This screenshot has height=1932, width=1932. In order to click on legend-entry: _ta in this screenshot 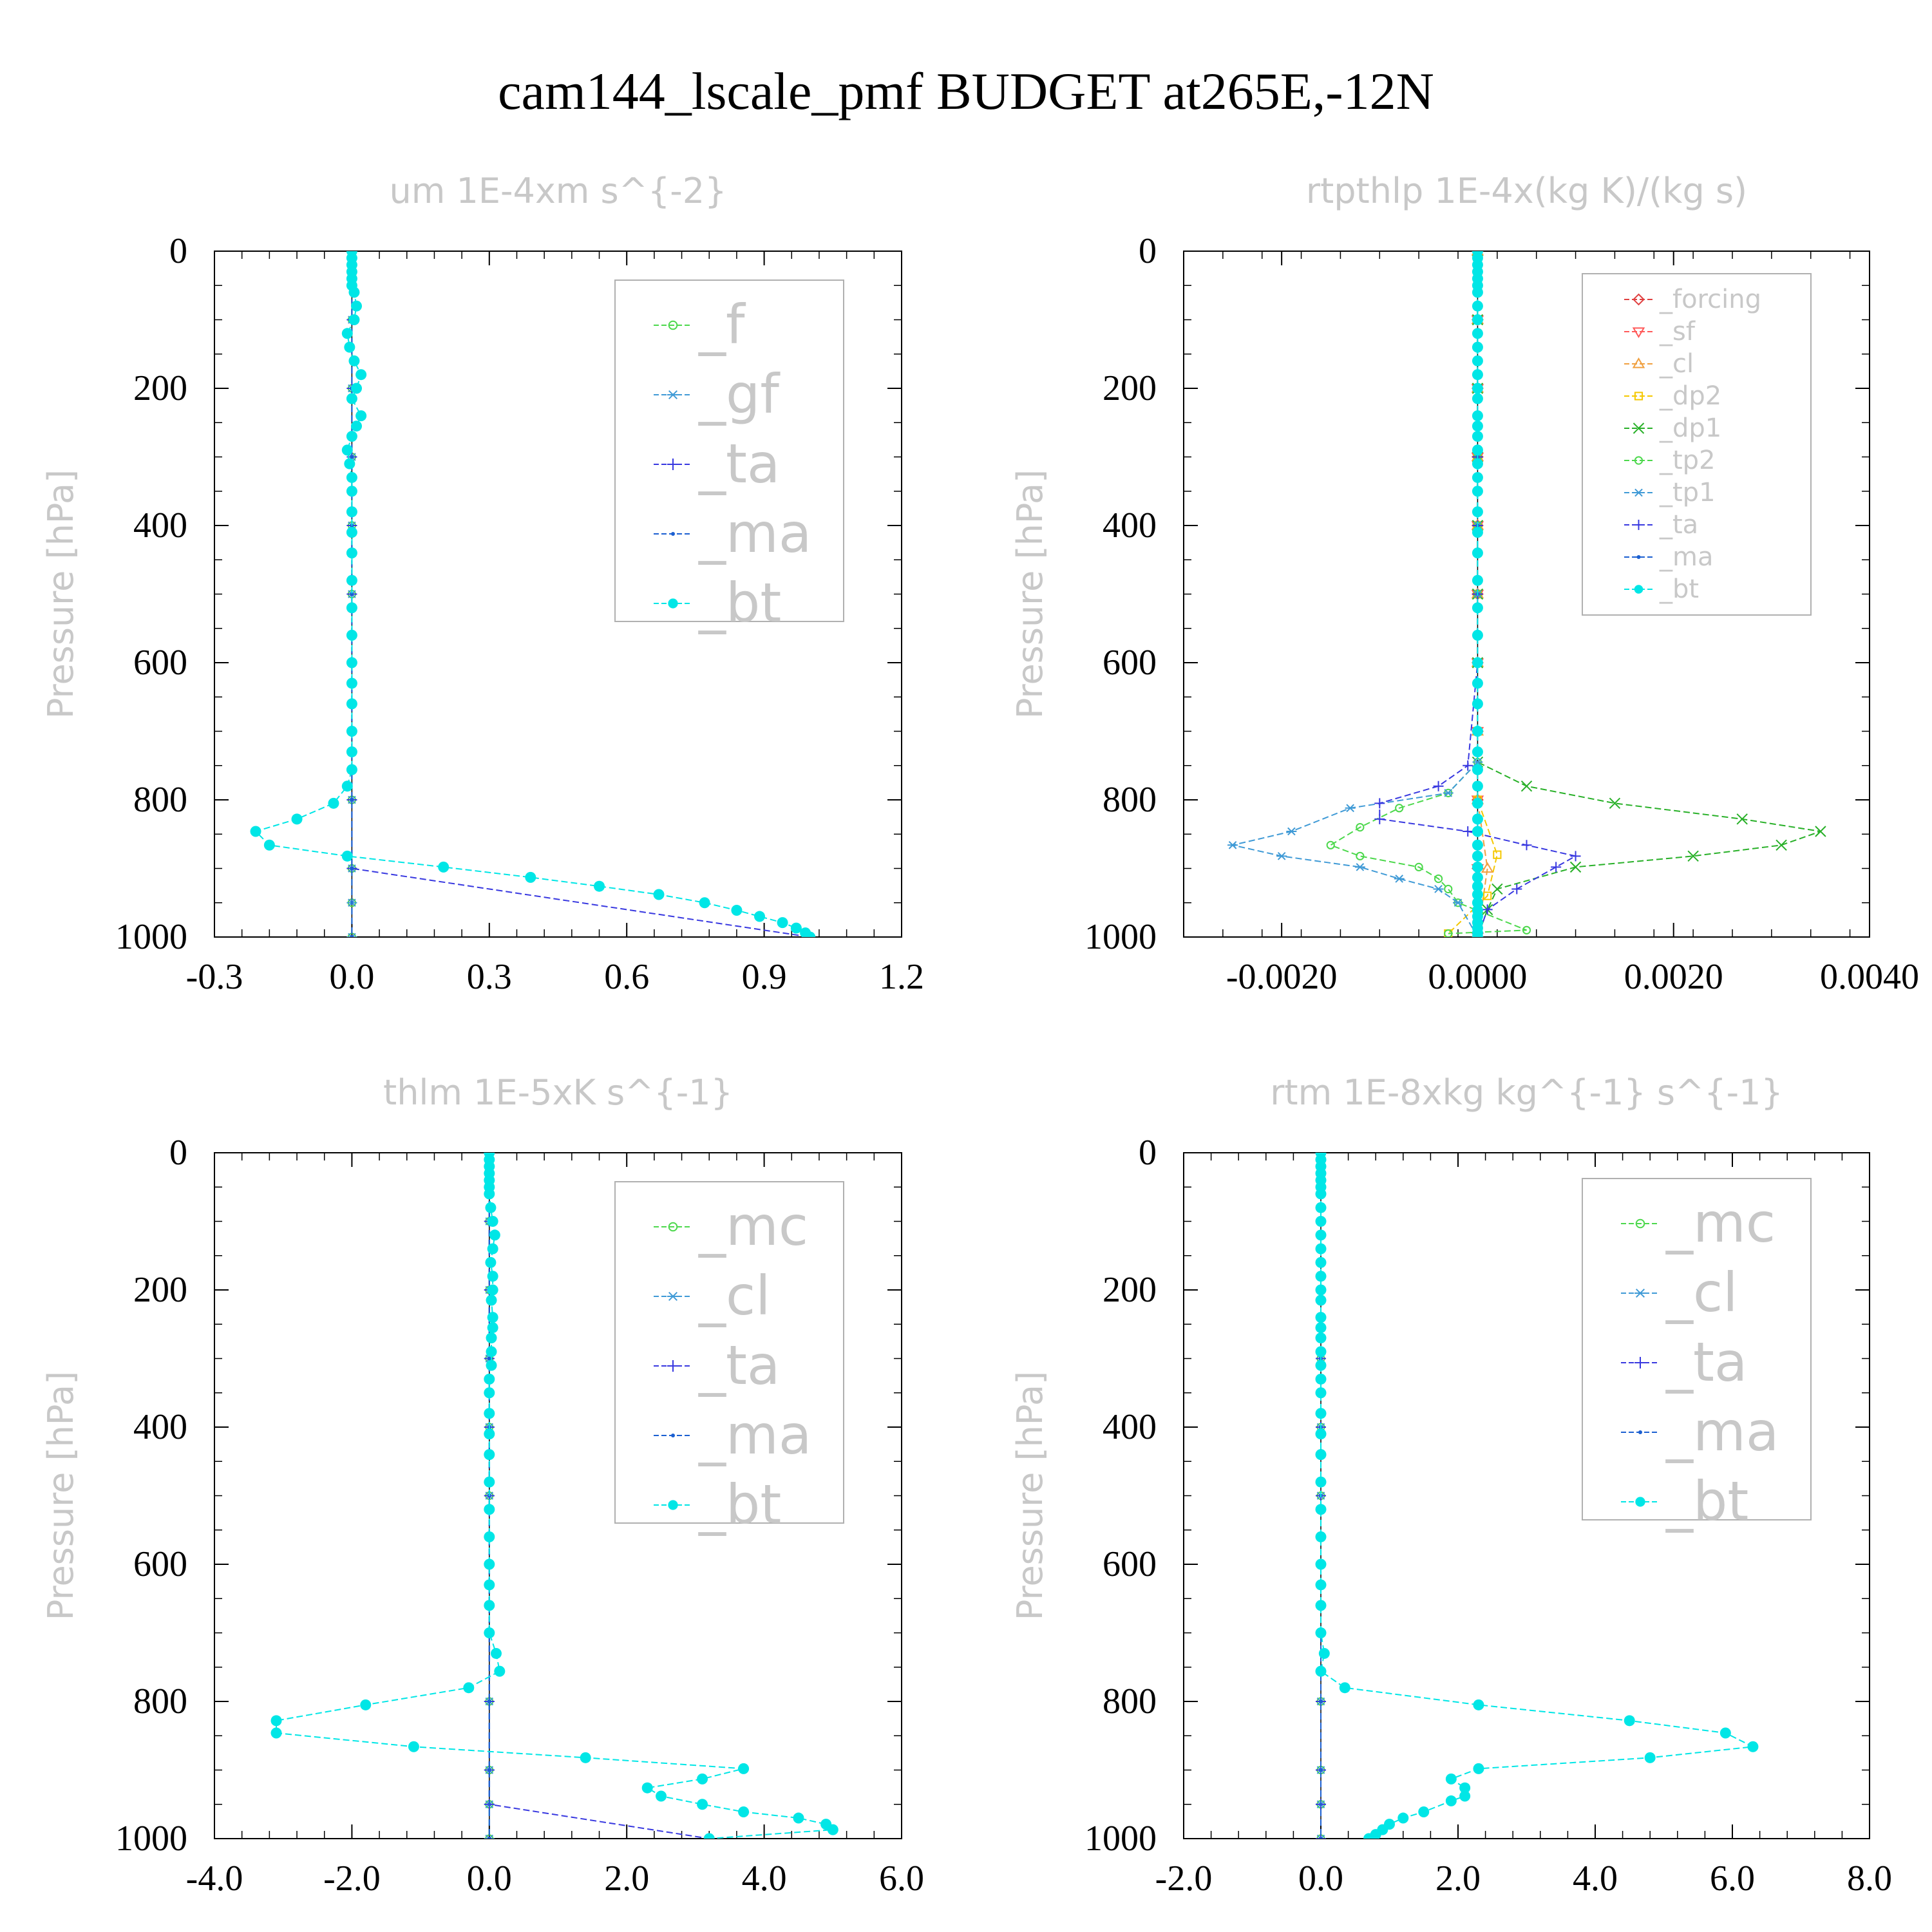, I will do `click(739, 1366)`.